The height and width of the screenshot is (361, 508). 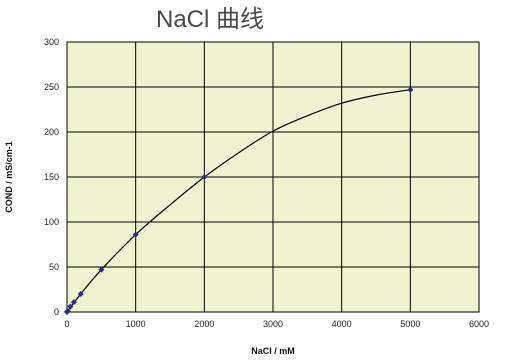 I want to click on x-tick-label: 0, so click(x=66, y=324).